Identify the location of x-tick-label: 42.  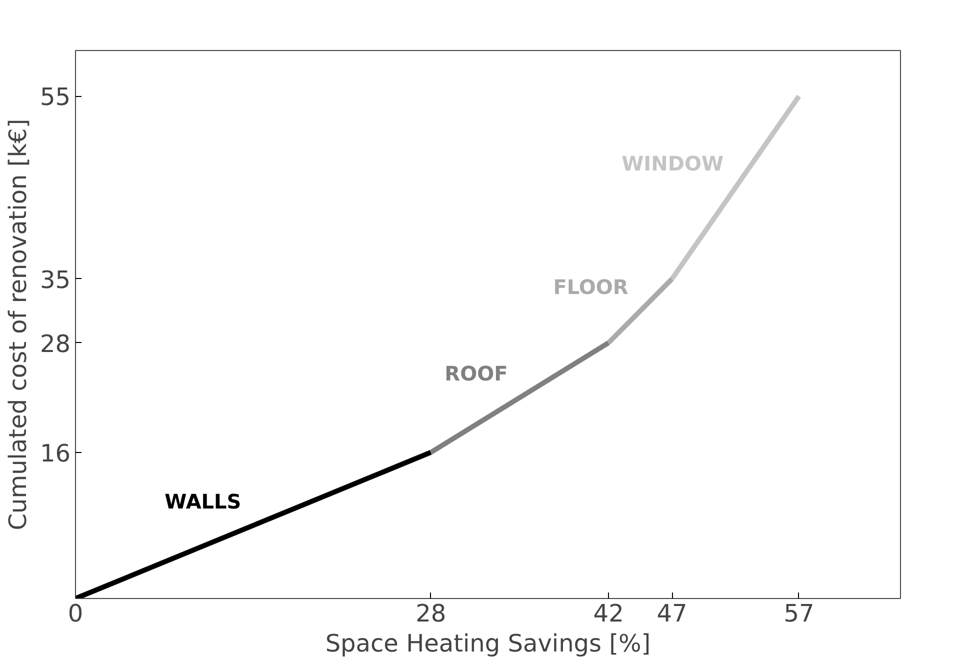
(608, 614).